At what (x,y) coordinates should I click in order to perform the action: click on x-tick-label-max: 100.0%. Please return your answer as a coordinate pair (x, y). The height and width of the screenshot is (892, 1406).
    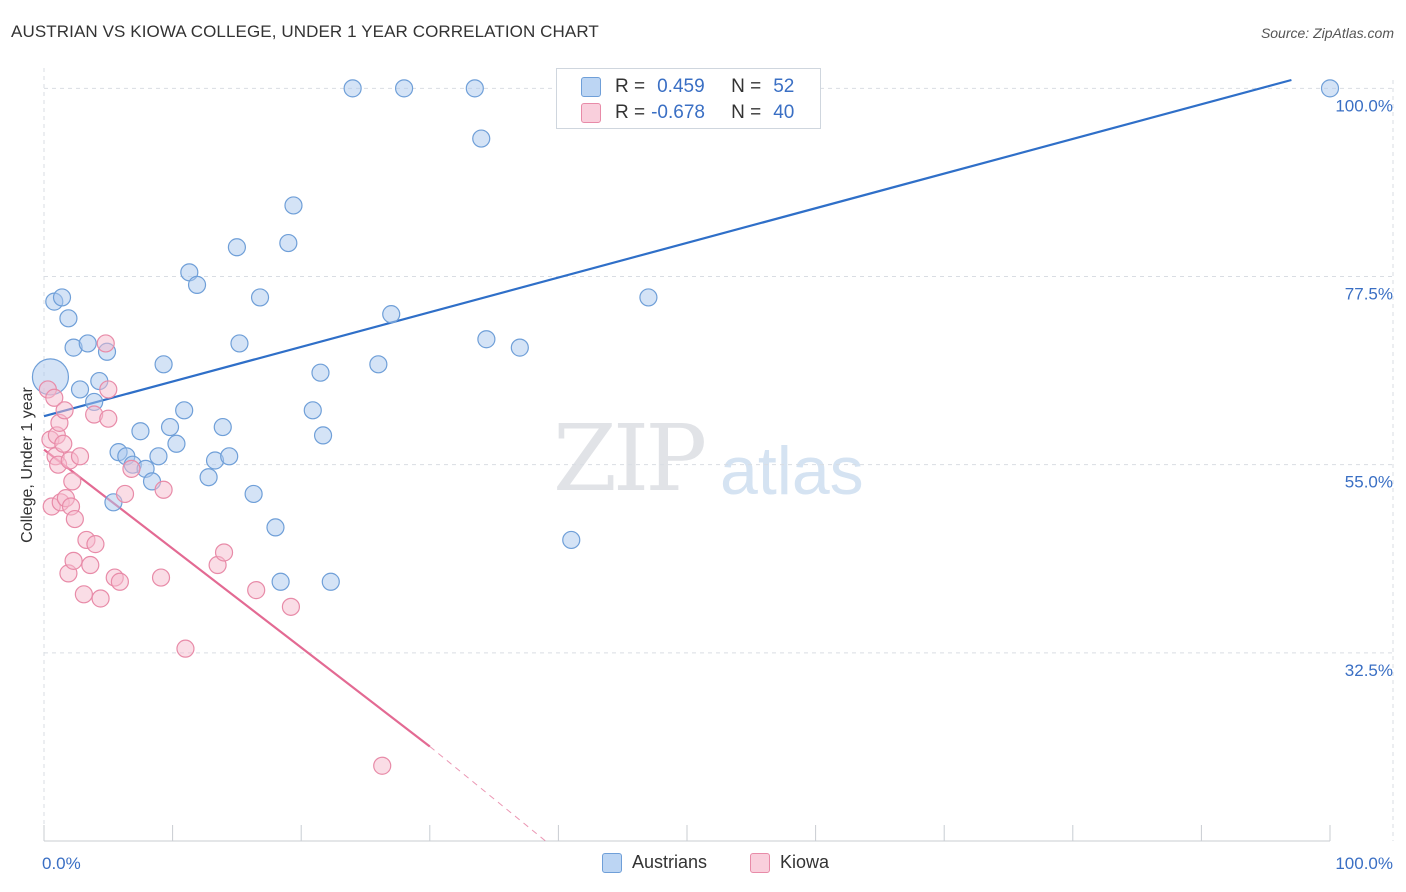
    Looking at the image, I should click on (1364, 863).